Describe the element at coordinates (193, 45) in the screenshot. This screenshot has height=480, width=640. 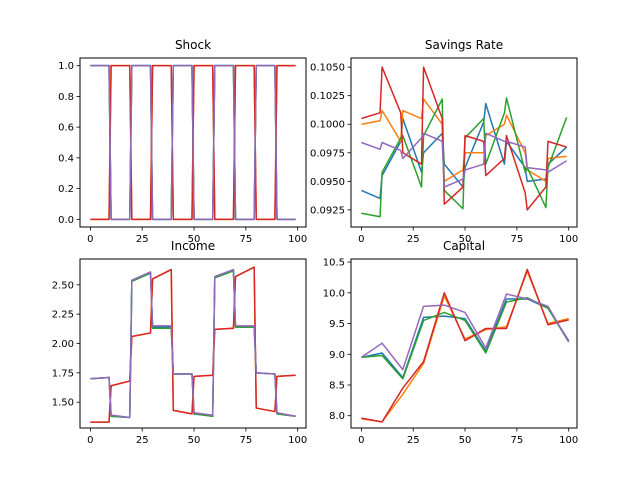
I see `chart-title: Shock` at that location.